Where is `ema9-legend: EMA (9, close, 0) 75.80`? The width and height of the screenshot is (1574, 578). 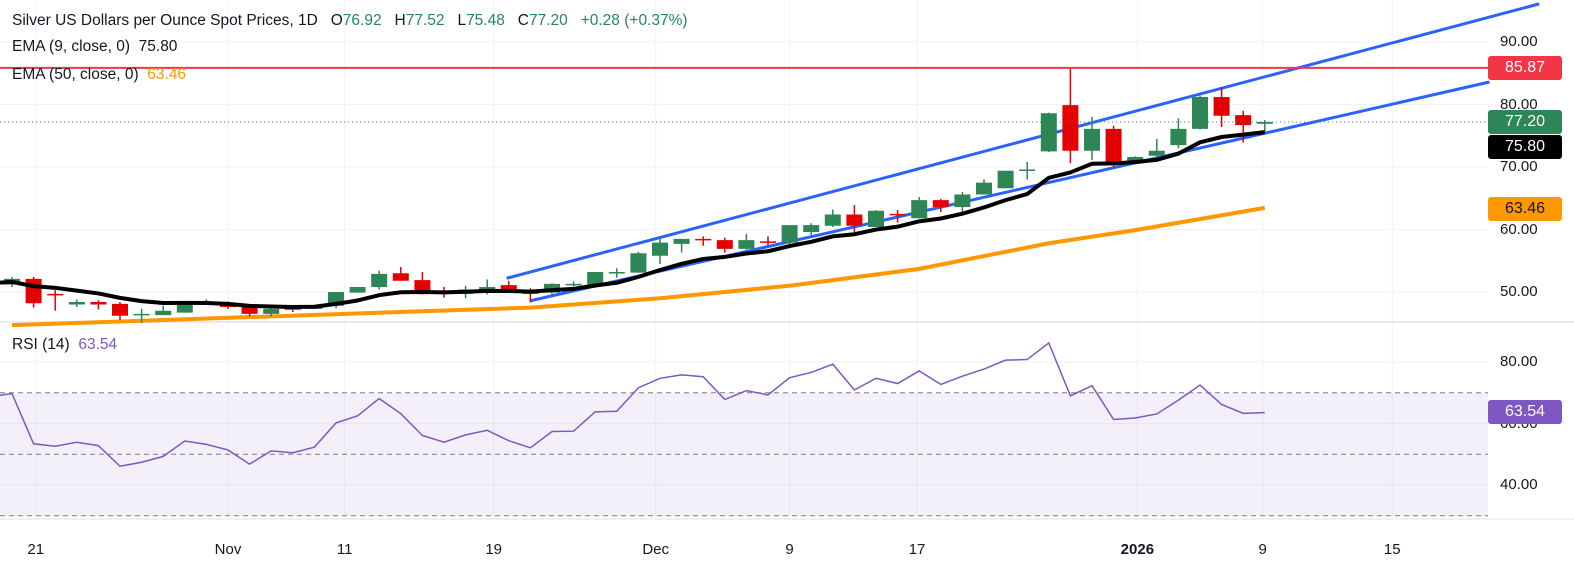
ema9-legend: EMA (9, close, 0) 75.80 is located at coordinates (94, 47).